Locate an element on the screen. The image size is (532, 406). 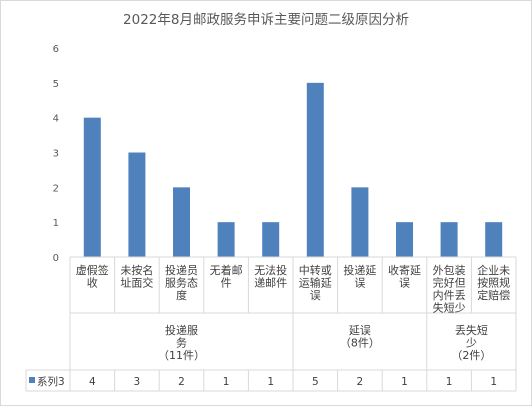
y-tick-label: 3 is located at coordinates (56, 154).